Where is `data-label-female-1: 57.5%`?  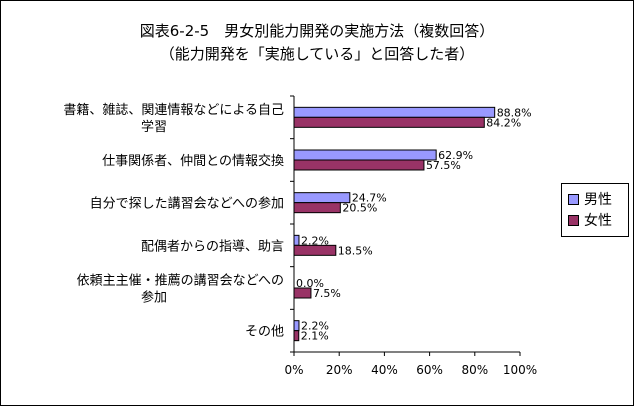 data-label-female-1: 57.5% is located at coordinates (443, 165).